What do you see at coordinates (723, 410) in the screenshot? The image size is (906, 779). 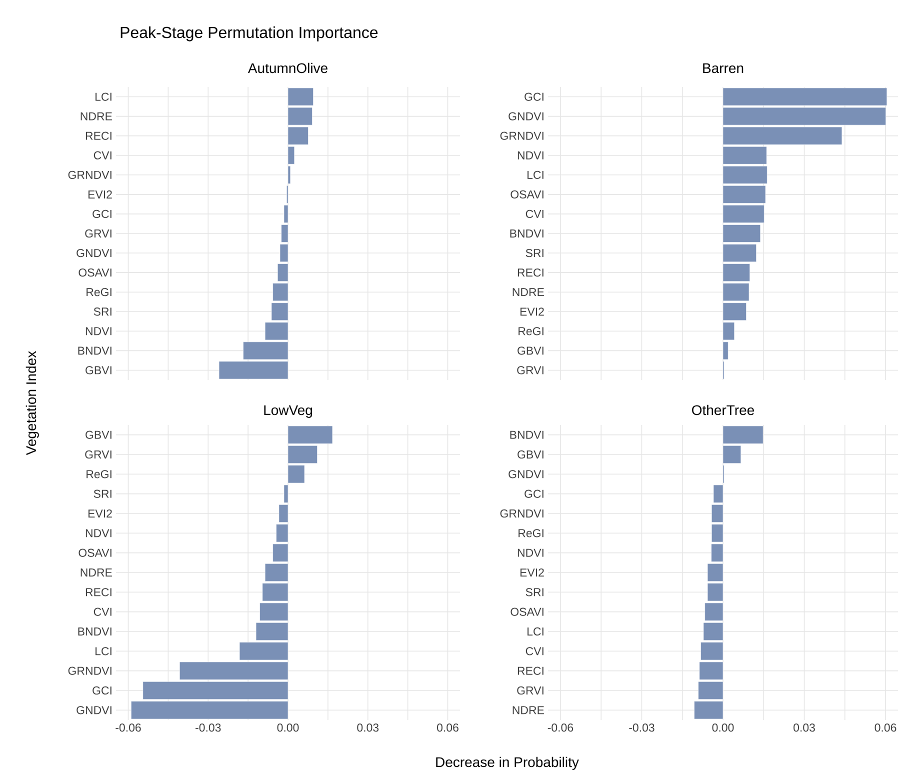 I see `chart-subtitle: OtherTree` at bounding box center [723, 410].